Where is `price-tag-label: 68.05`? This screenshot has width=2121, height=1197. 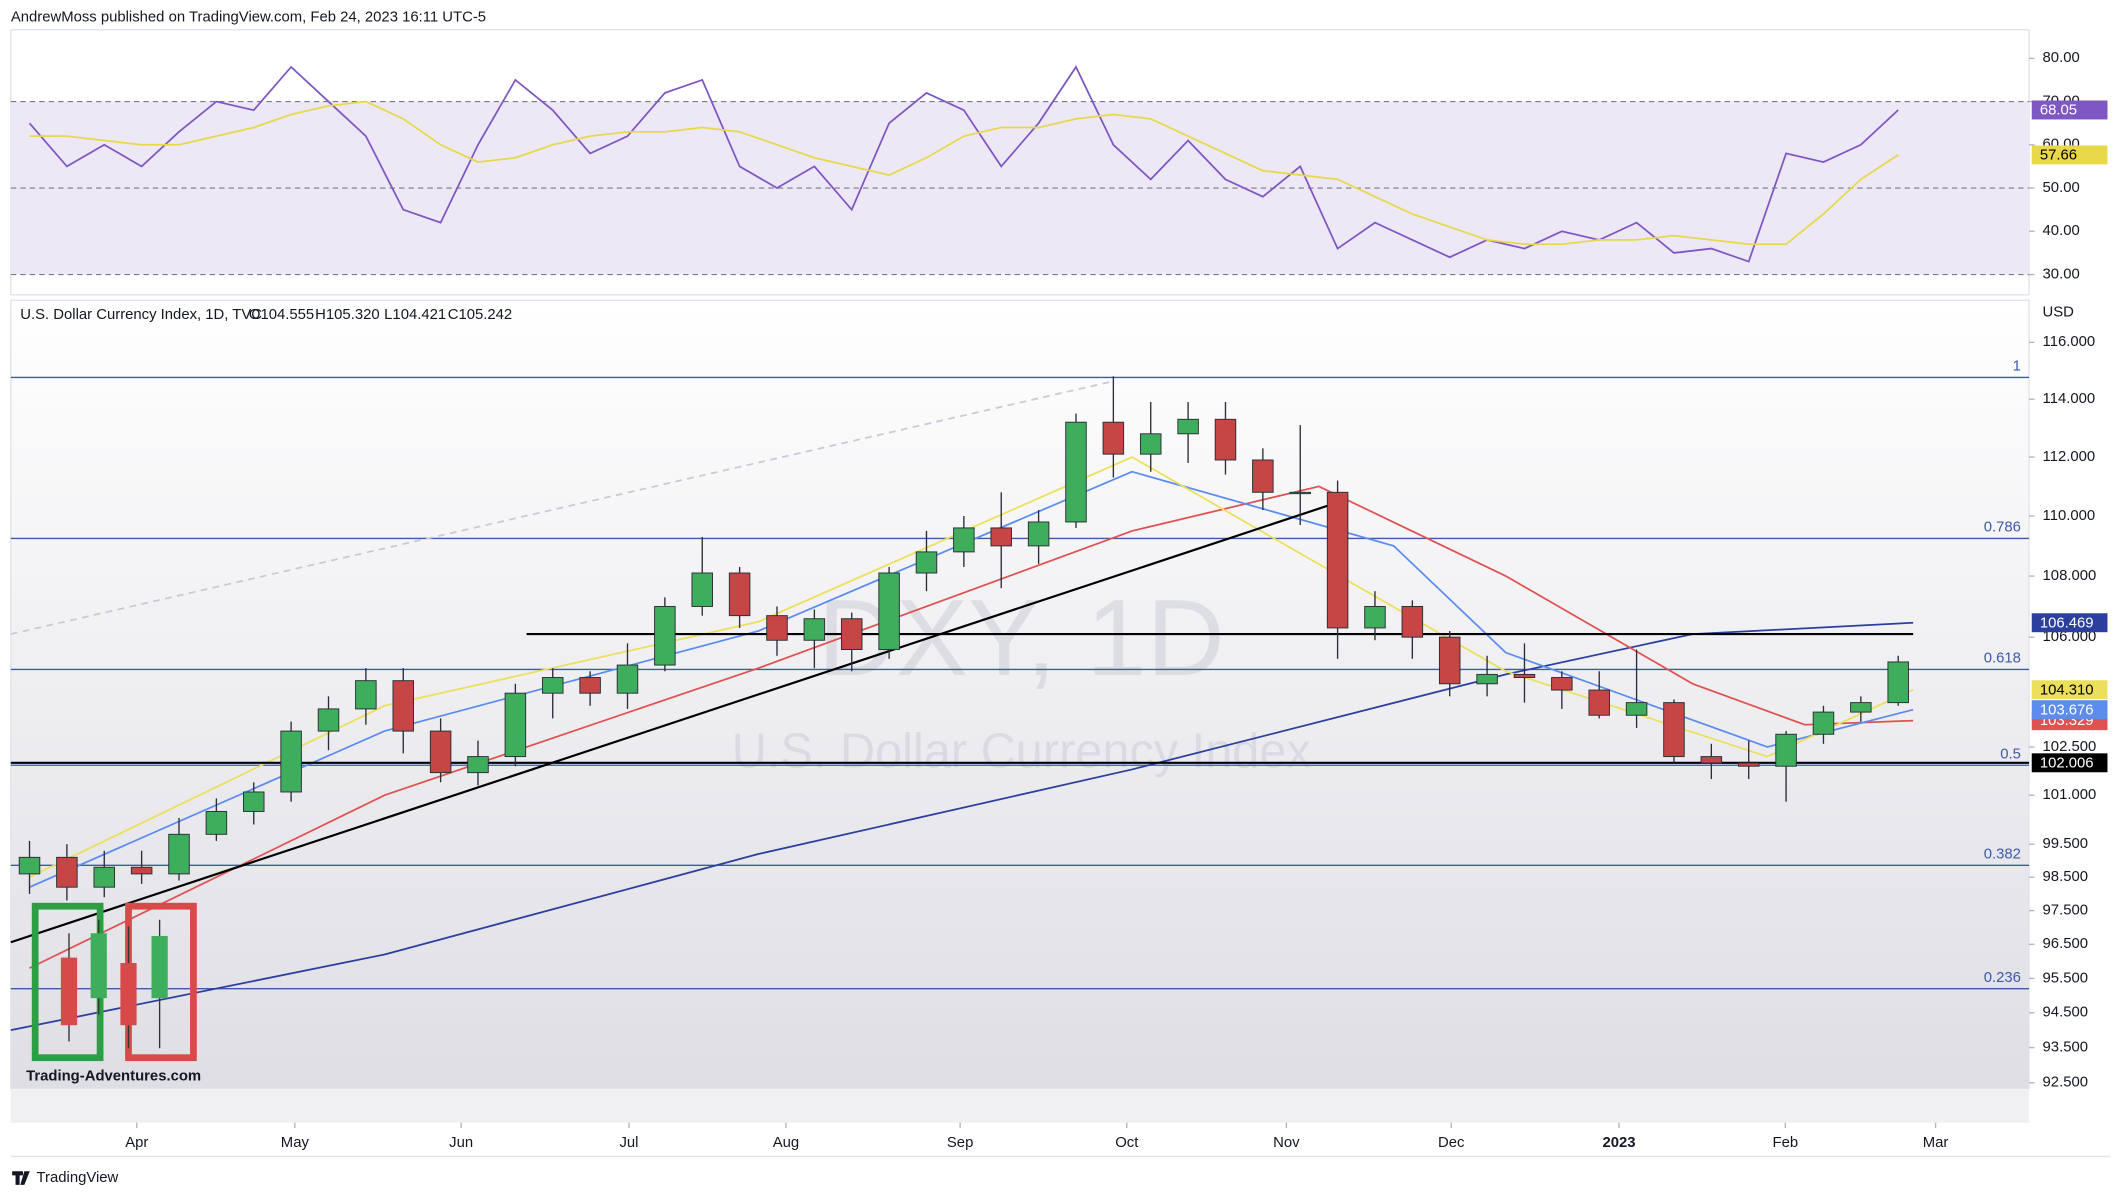
price-tag-label: 68.05 is located at coordinates (2058, 111).